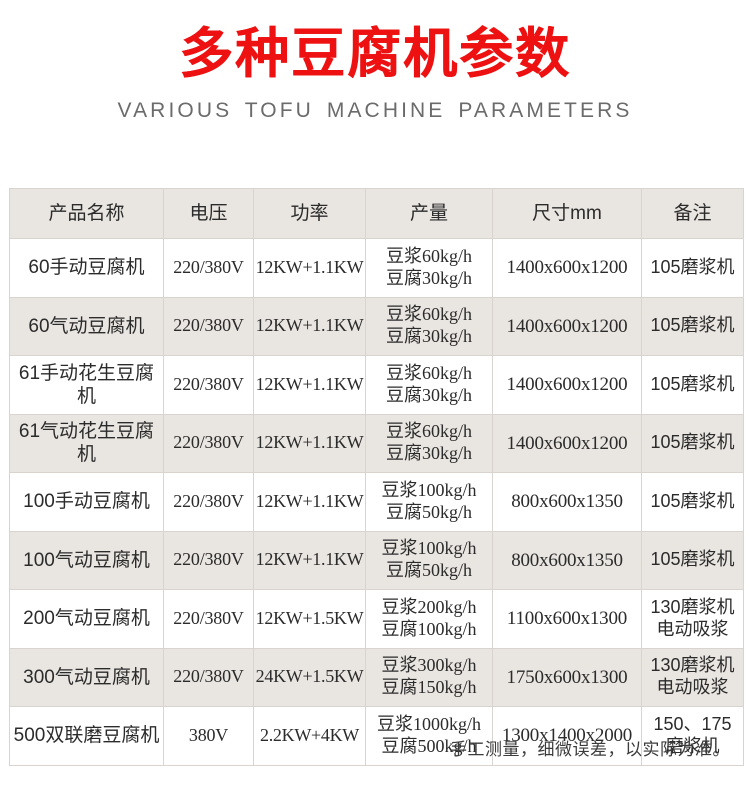 The height and width of the screenshot is (793, 750). I want to click on cell-remarks: 150、175 磨浆机, so click(692, 736).